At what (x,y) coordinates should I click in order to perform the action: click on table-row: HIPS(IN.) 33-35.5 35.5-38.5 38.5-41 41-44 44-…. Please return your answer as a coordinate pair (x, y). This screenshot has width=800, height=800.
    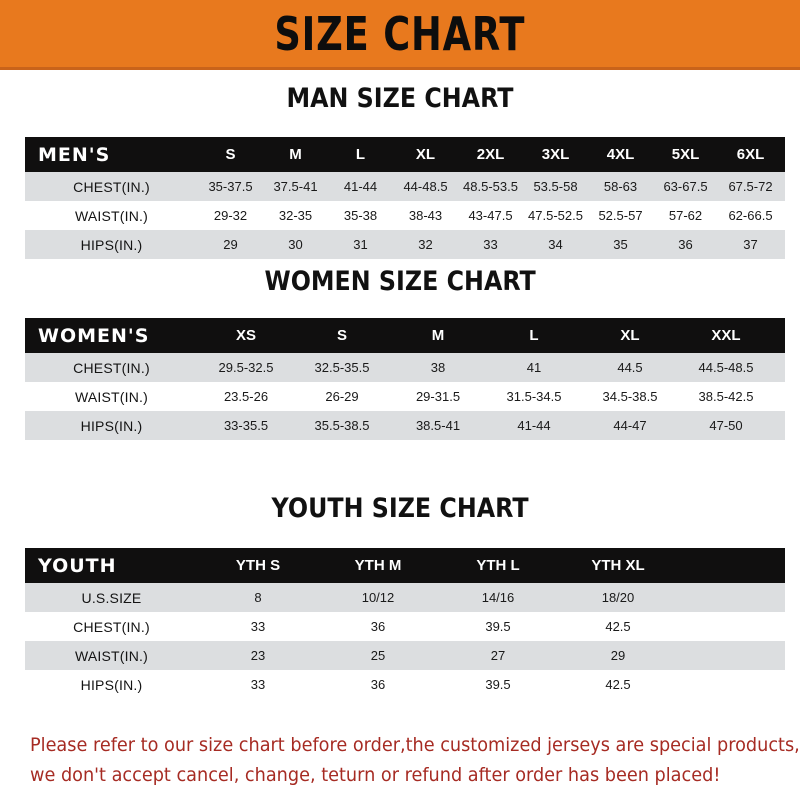
    Looking at the image, I should click on (405, 425).